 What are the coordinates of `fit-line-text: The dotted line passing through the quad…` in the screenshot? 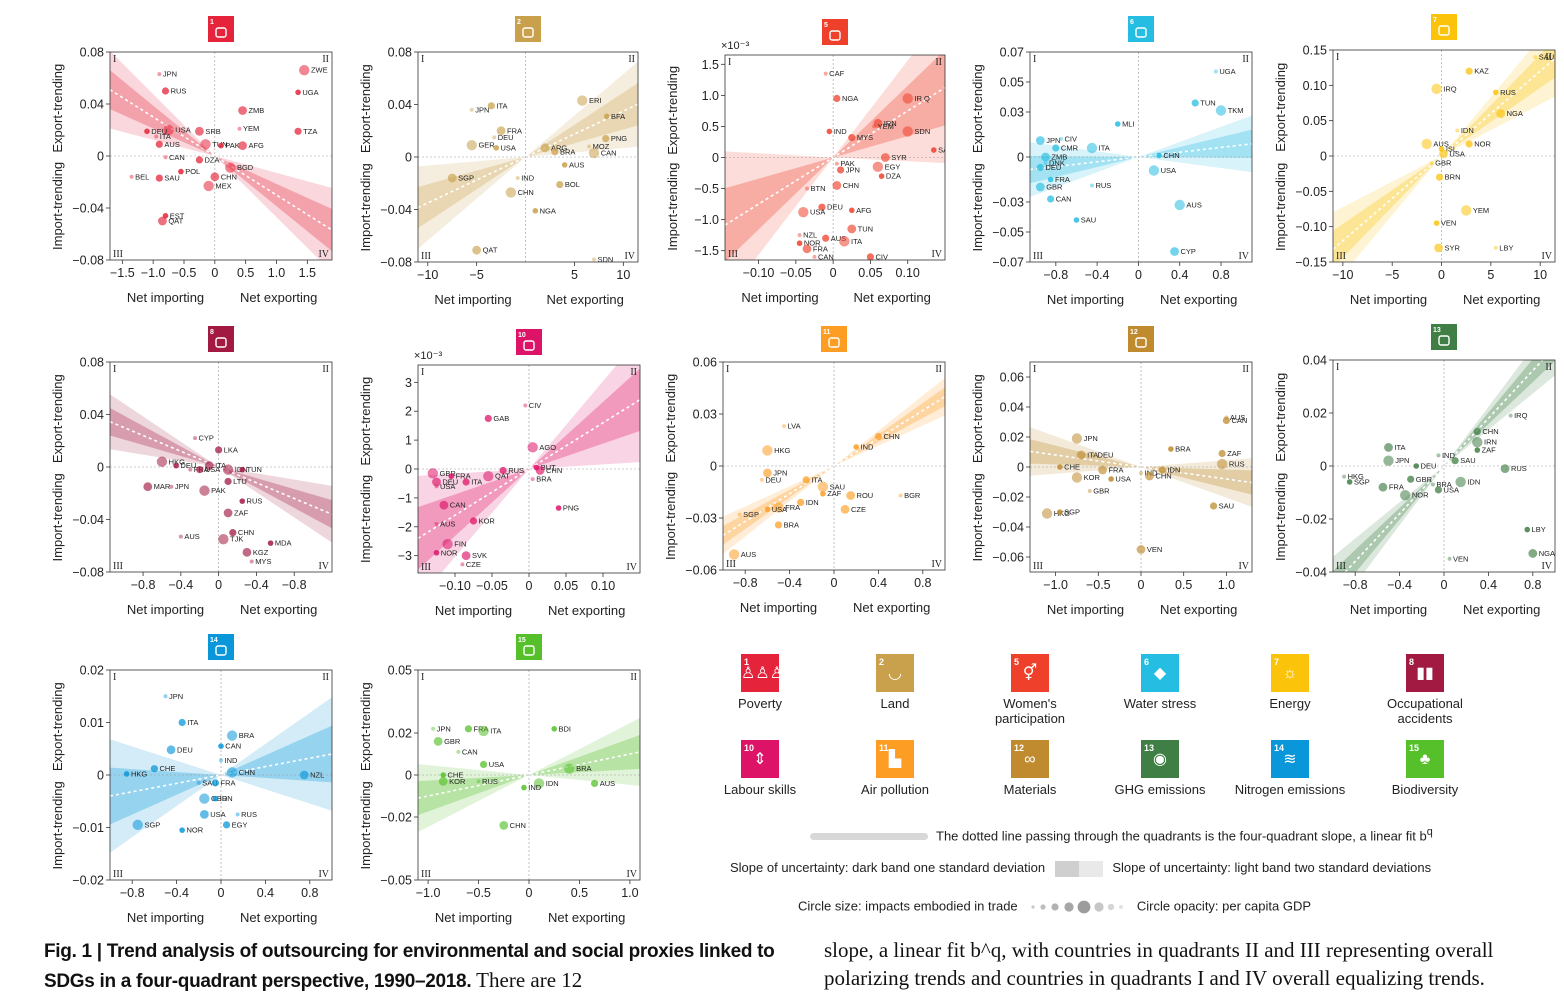 It's located at (1181, 836).